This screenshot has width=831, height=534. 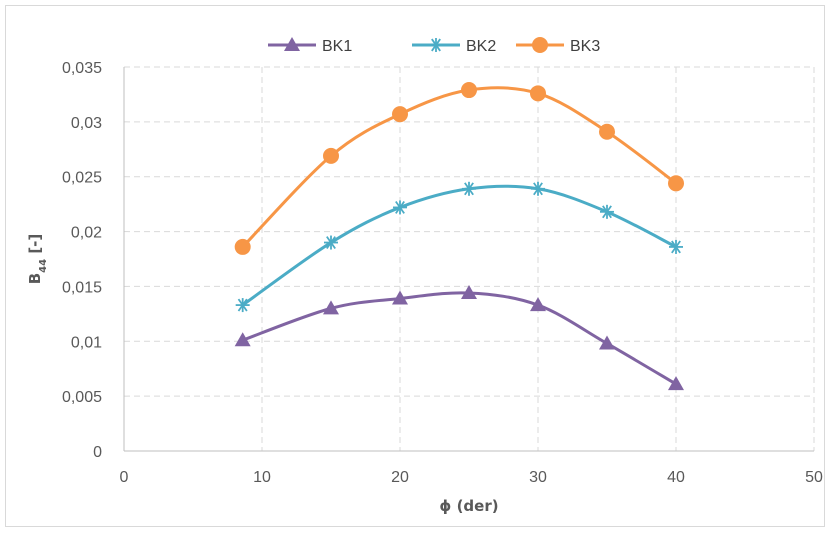 What do you see at coordinates (676, 477) in the screenshot?
I see `x-tick-label: 40` at bounding box center [676, 477].